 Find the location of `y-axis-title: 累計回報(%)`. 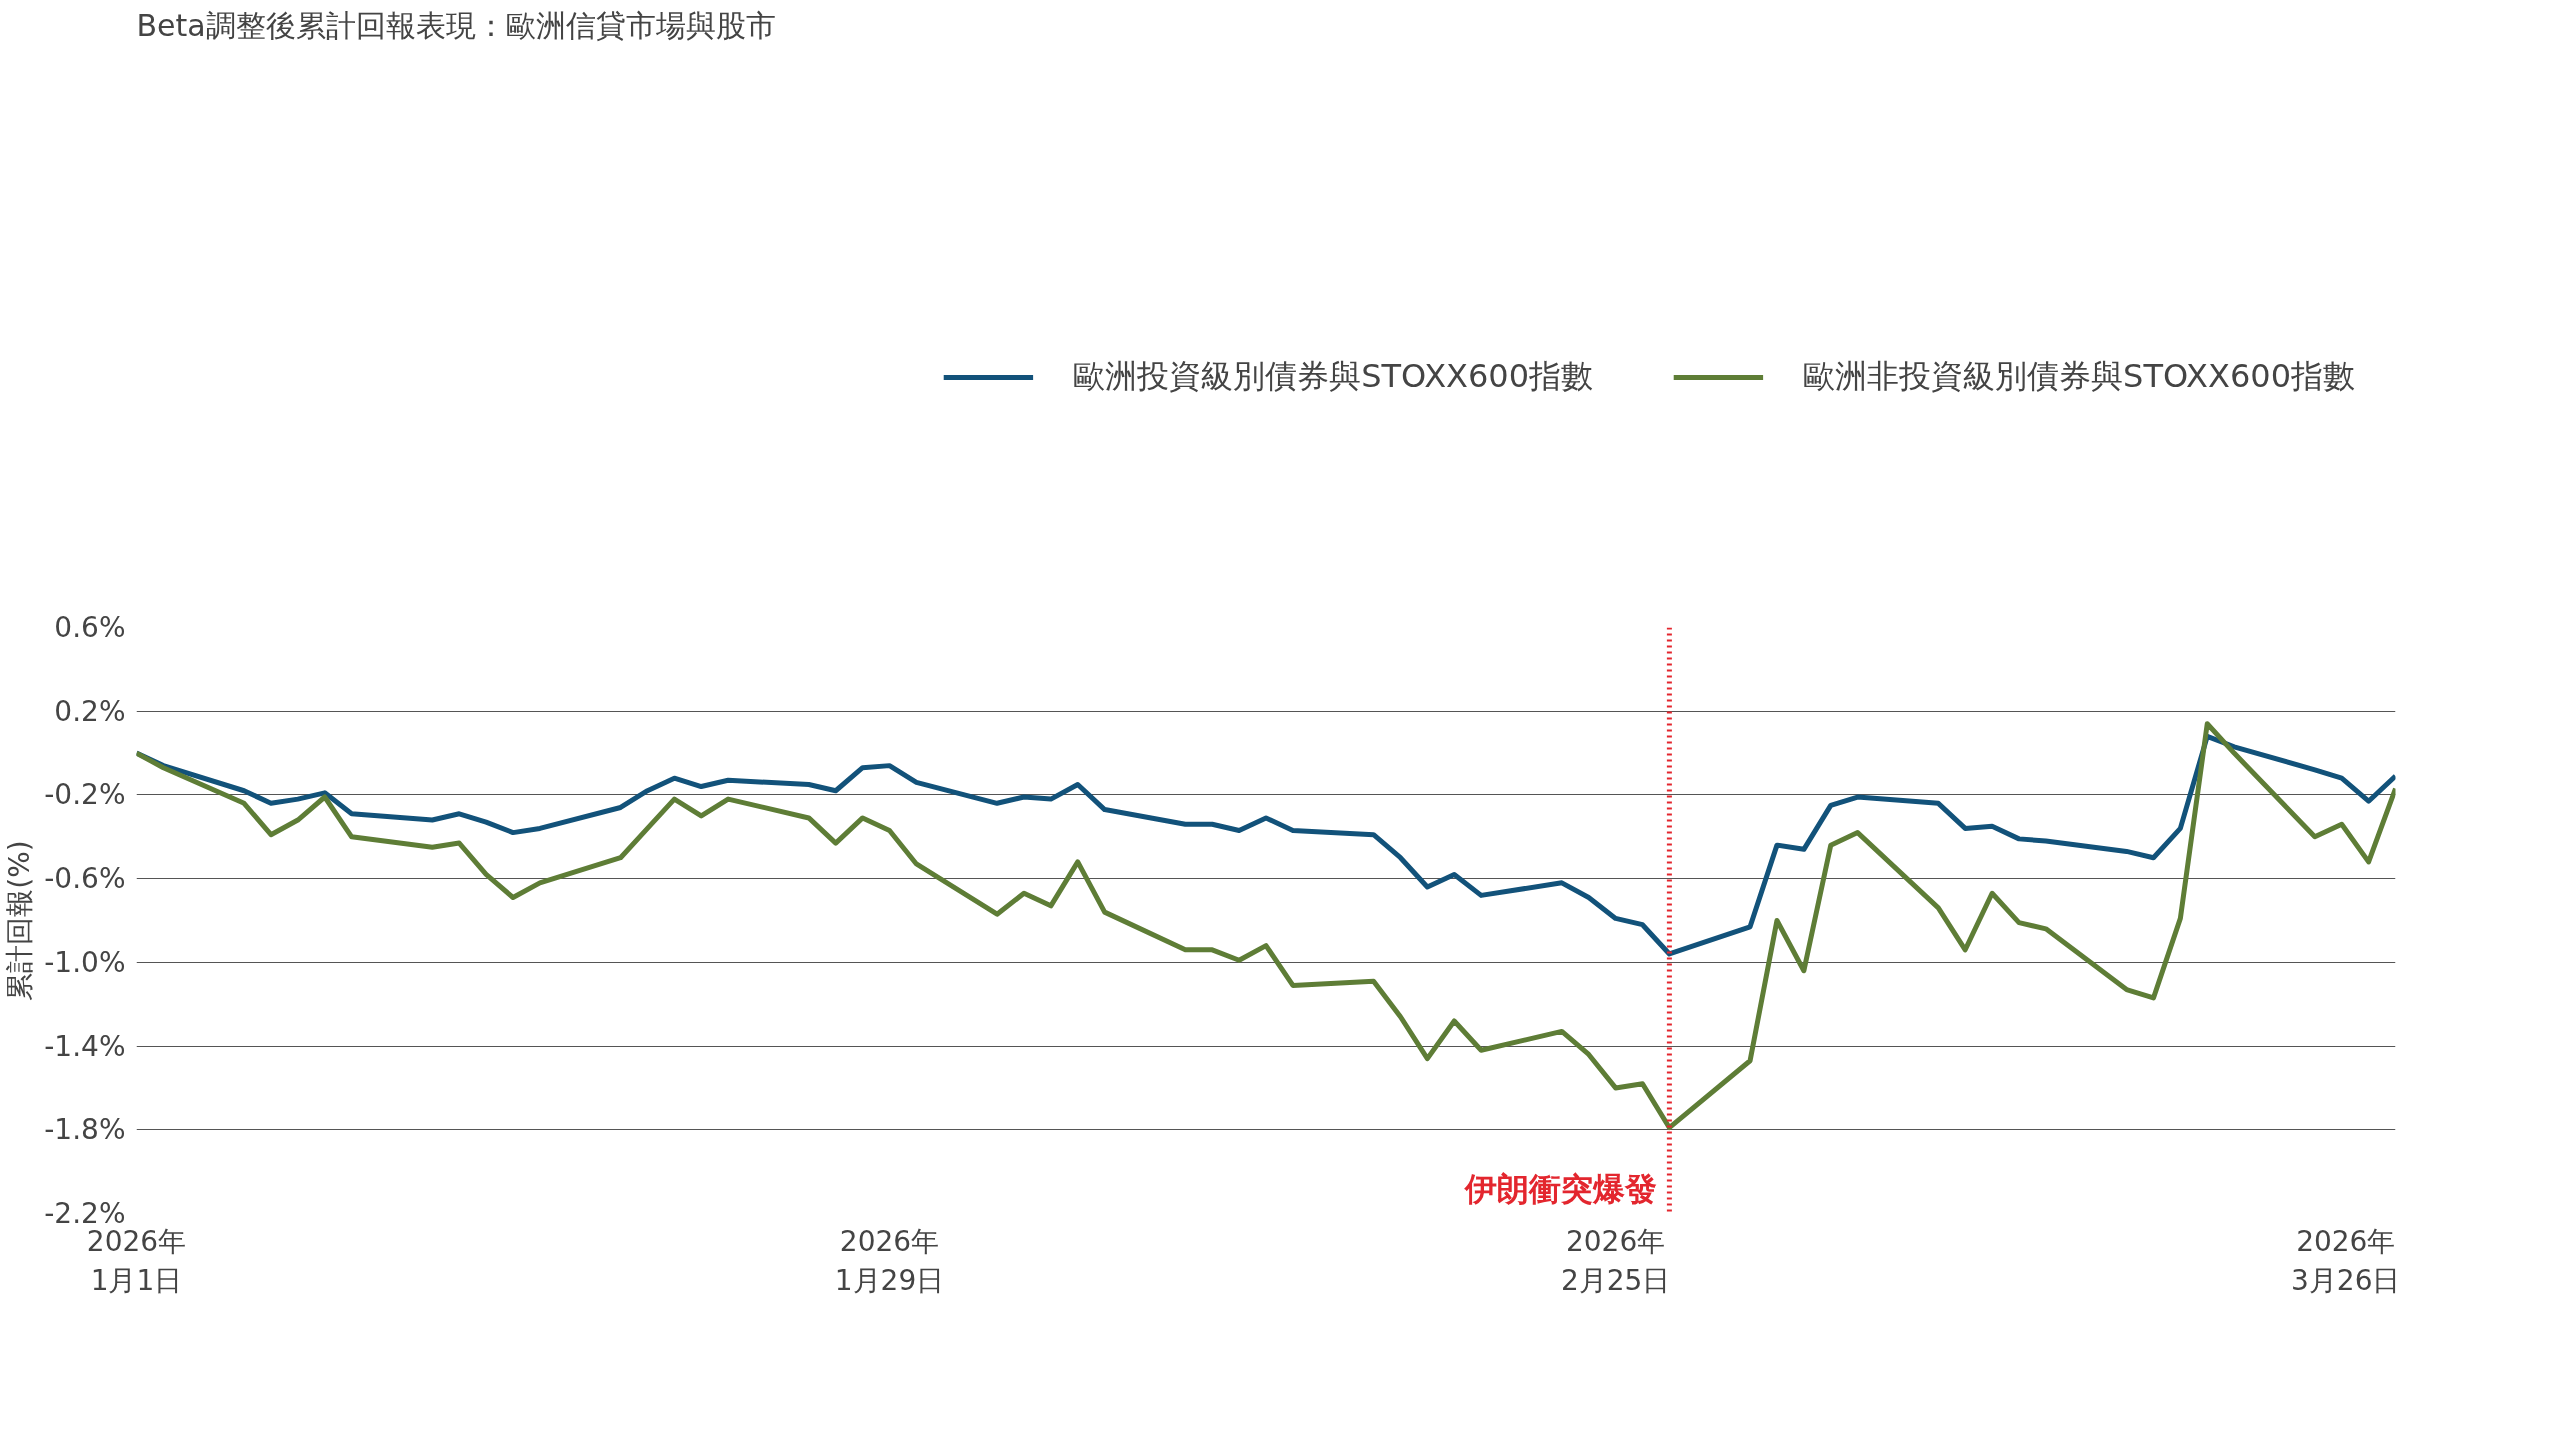

y-axis-title: 累計回報(%) is located at coordinates (20, 920).